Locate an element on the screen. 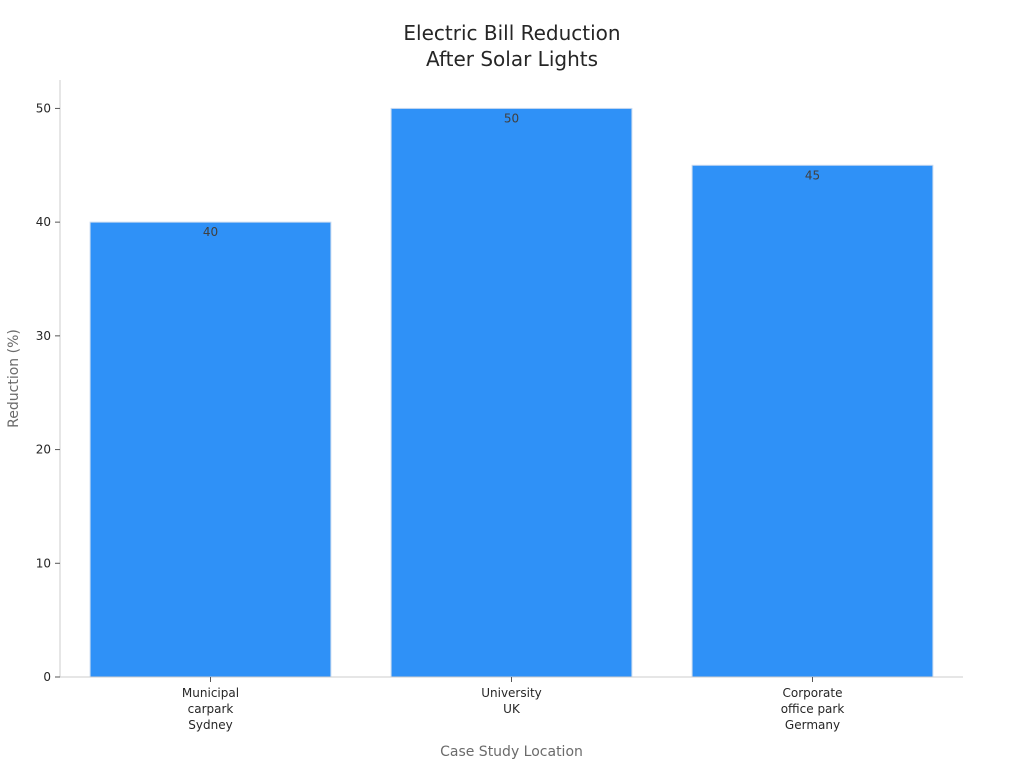  y-tick-label: 30 is located at coordinates (43, 336).